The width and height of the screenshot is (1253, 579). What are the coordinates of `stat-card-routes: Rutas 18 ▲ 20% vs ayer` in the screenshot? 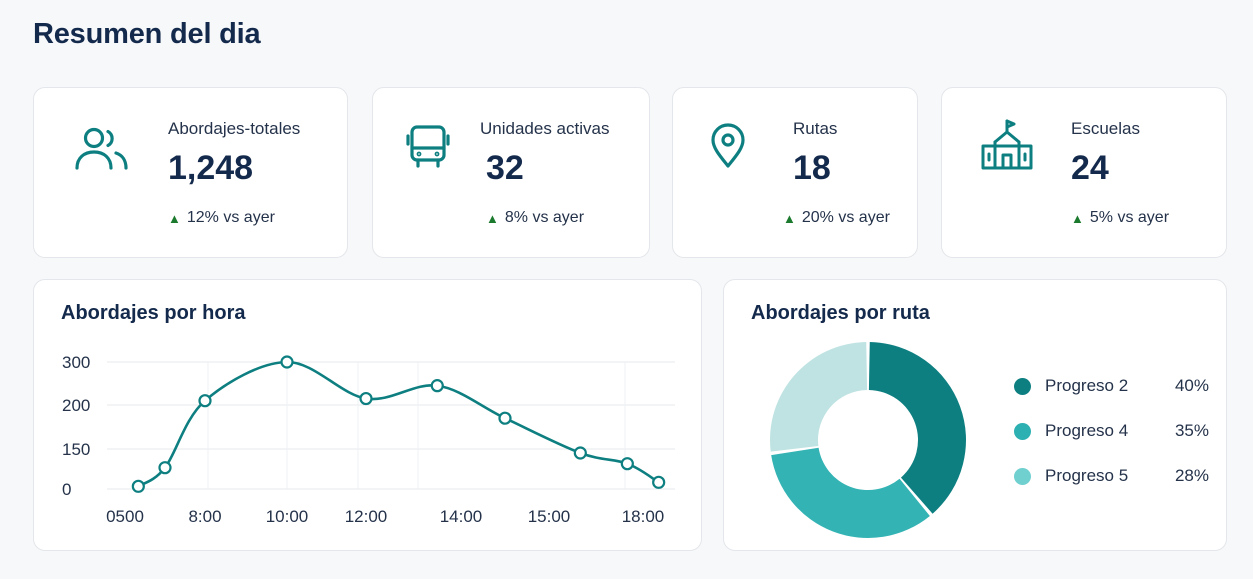 It's located at (795, 172).